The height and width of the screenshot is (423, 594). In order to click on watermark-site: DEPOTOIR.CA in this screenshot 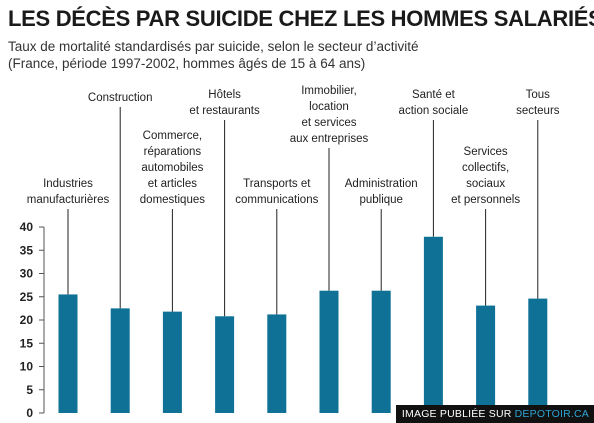, I will do `click(551, 414)`.